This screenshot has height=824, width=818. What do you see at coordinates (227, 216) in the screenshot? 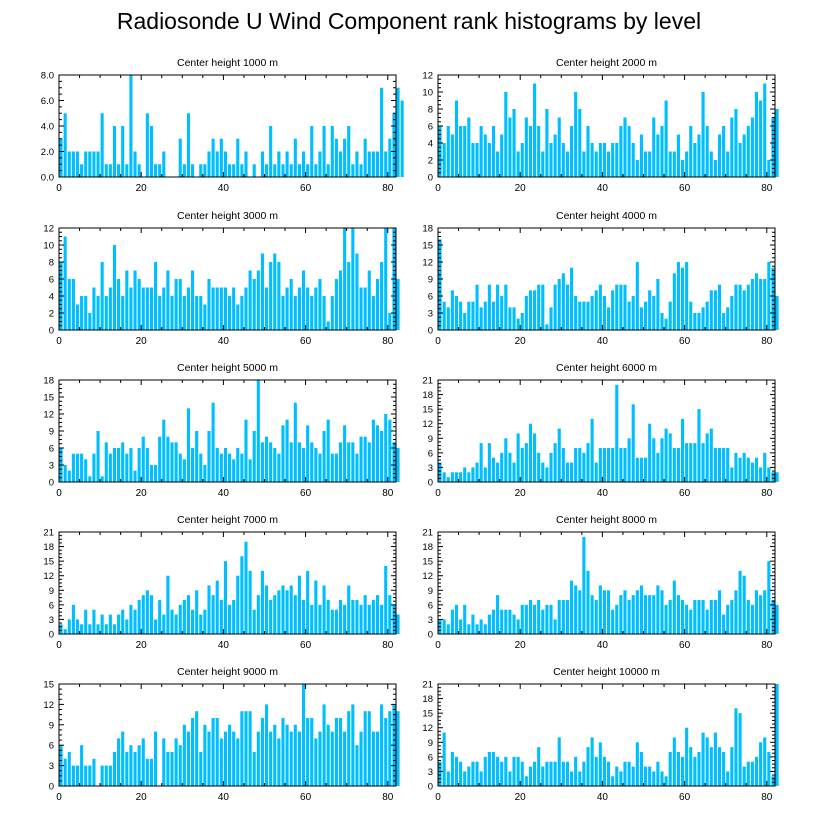
I see `chart-title: Center height 3000 m` at bounding box center [227, 216].